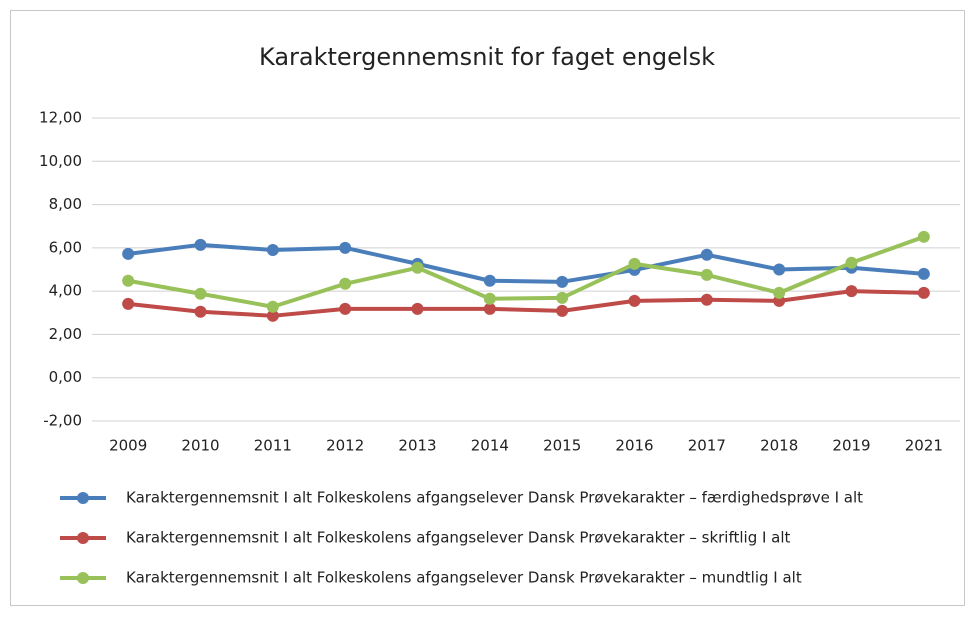 Image resolution: width=975 pixels, height=620 pixels. Describe the element at coordinates (924, 446) in the screenshot. I see `x-tick-label: 2021` at that location.